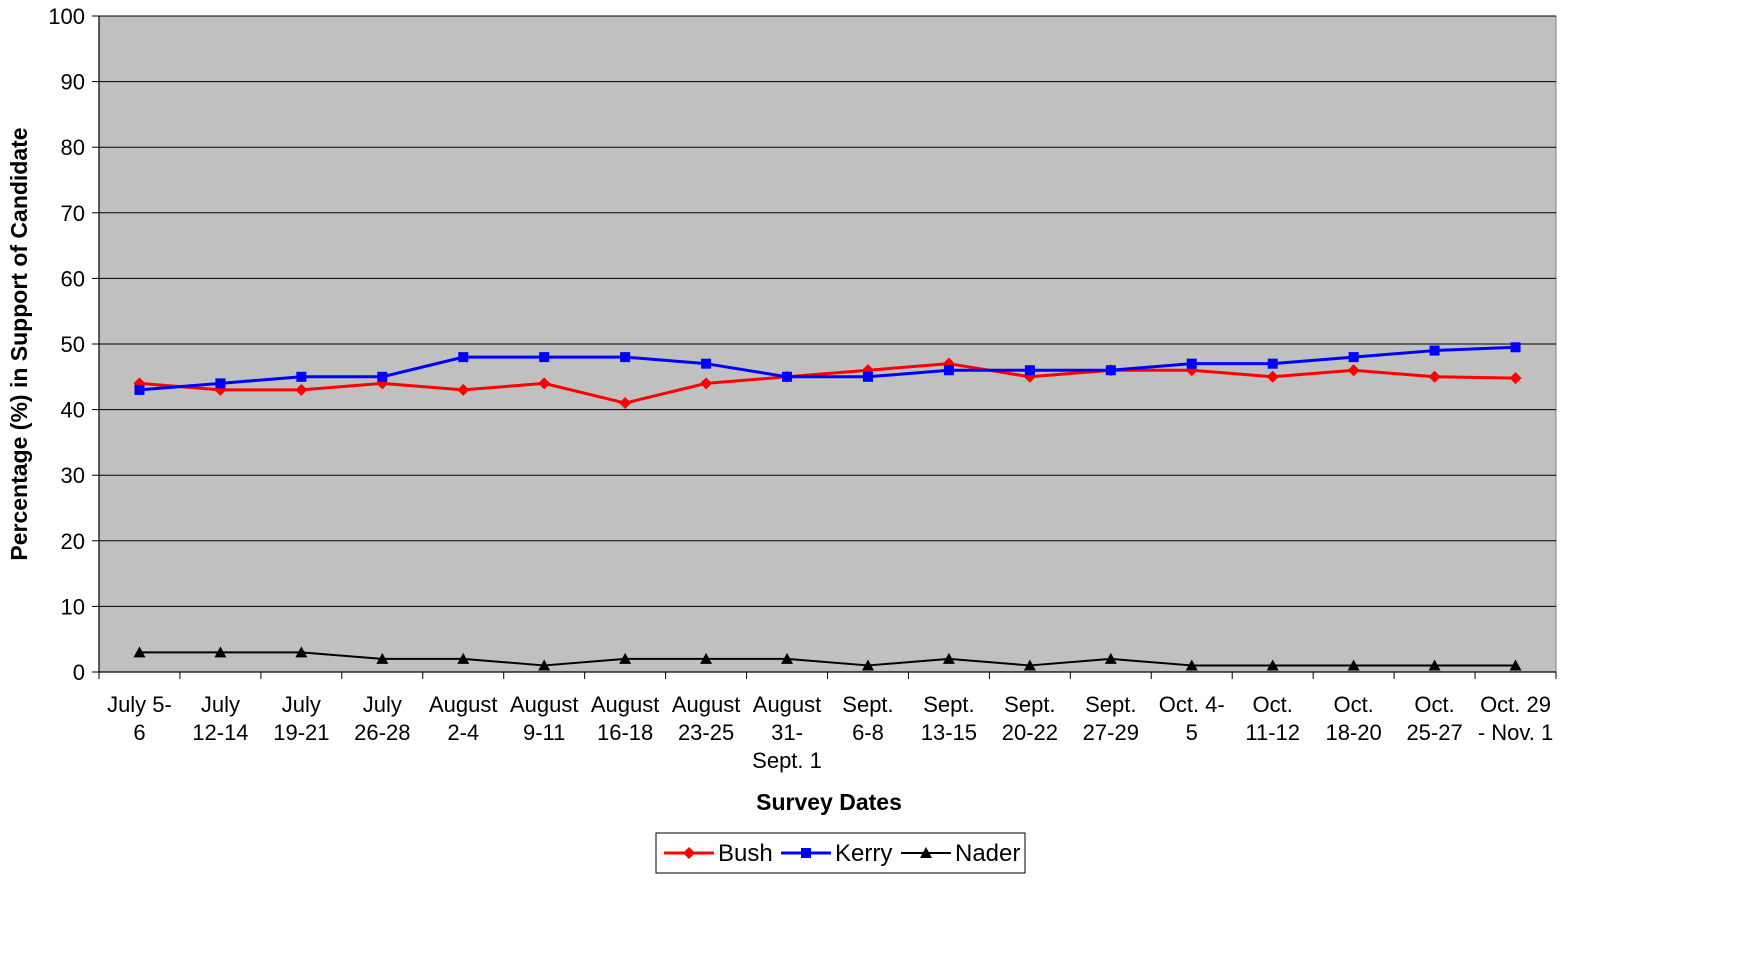  I want to click on x-axis-title: Survey Dates, so click(829, 802).